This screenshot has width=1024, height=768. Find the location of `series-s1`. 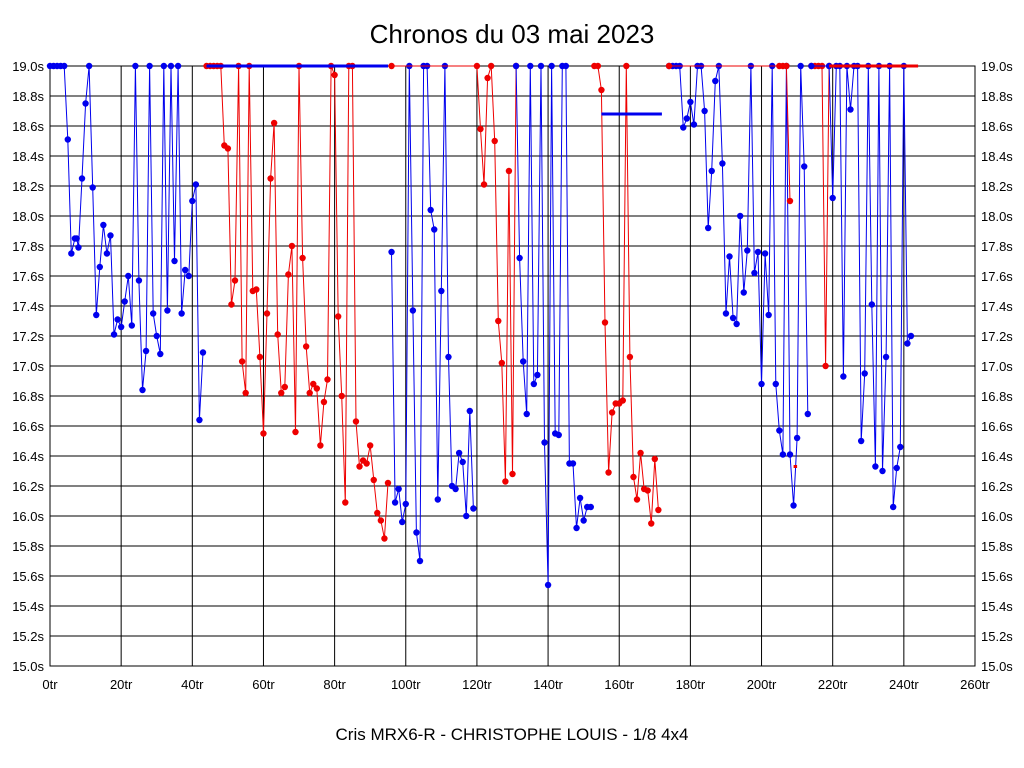

series-s1 is located at coordinates (126, 243).